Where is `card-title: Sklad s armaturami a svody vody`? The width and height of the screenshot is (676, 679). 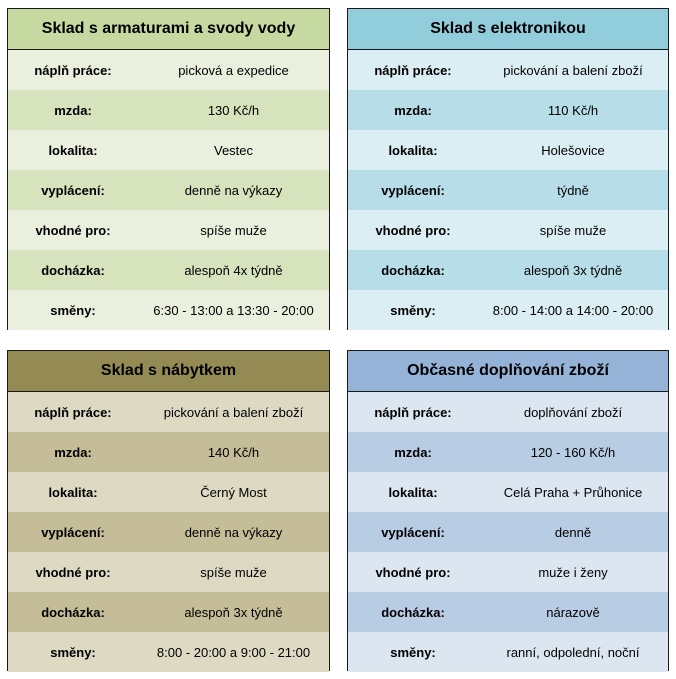 card-title: Sklad s armaturami a svody vody is located at coordinates (168, 29).